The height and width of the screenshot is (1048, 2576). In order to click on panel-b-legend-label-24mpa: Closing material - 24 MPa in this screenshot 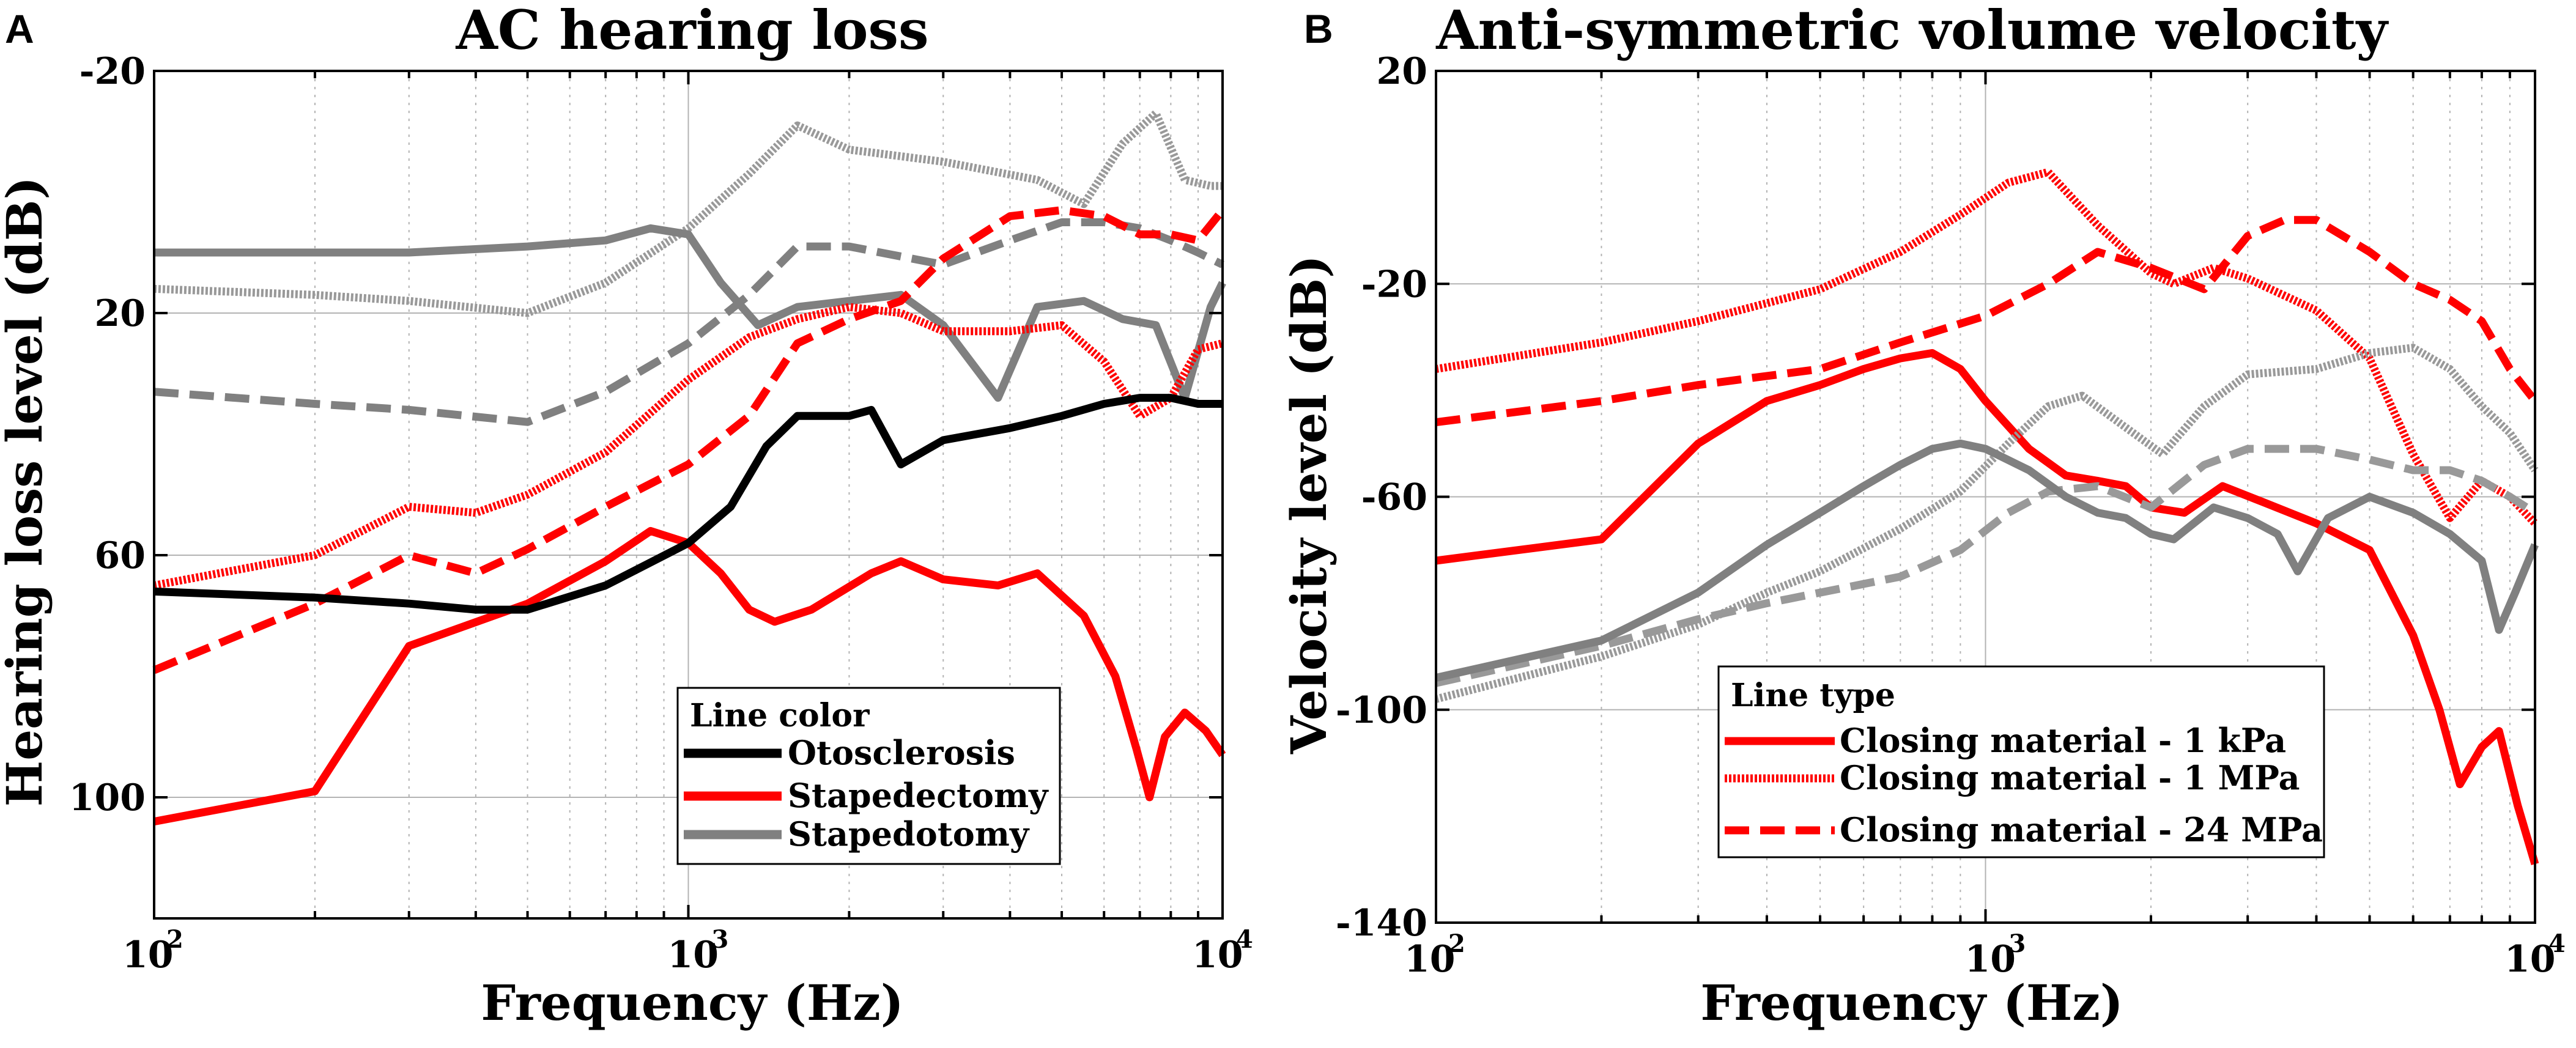, I will do `click(2081, 829)`.